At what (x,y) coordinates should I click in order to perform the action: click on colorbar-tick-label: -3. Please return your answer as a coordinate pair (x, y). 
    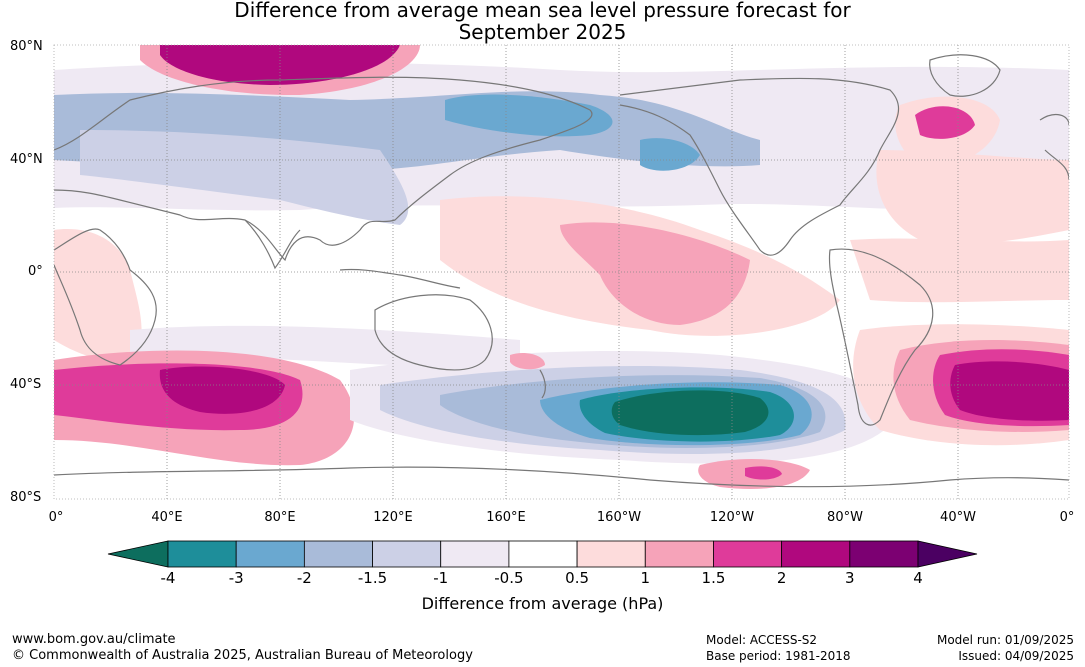
    Looking at the image, I should click on (236, 578).